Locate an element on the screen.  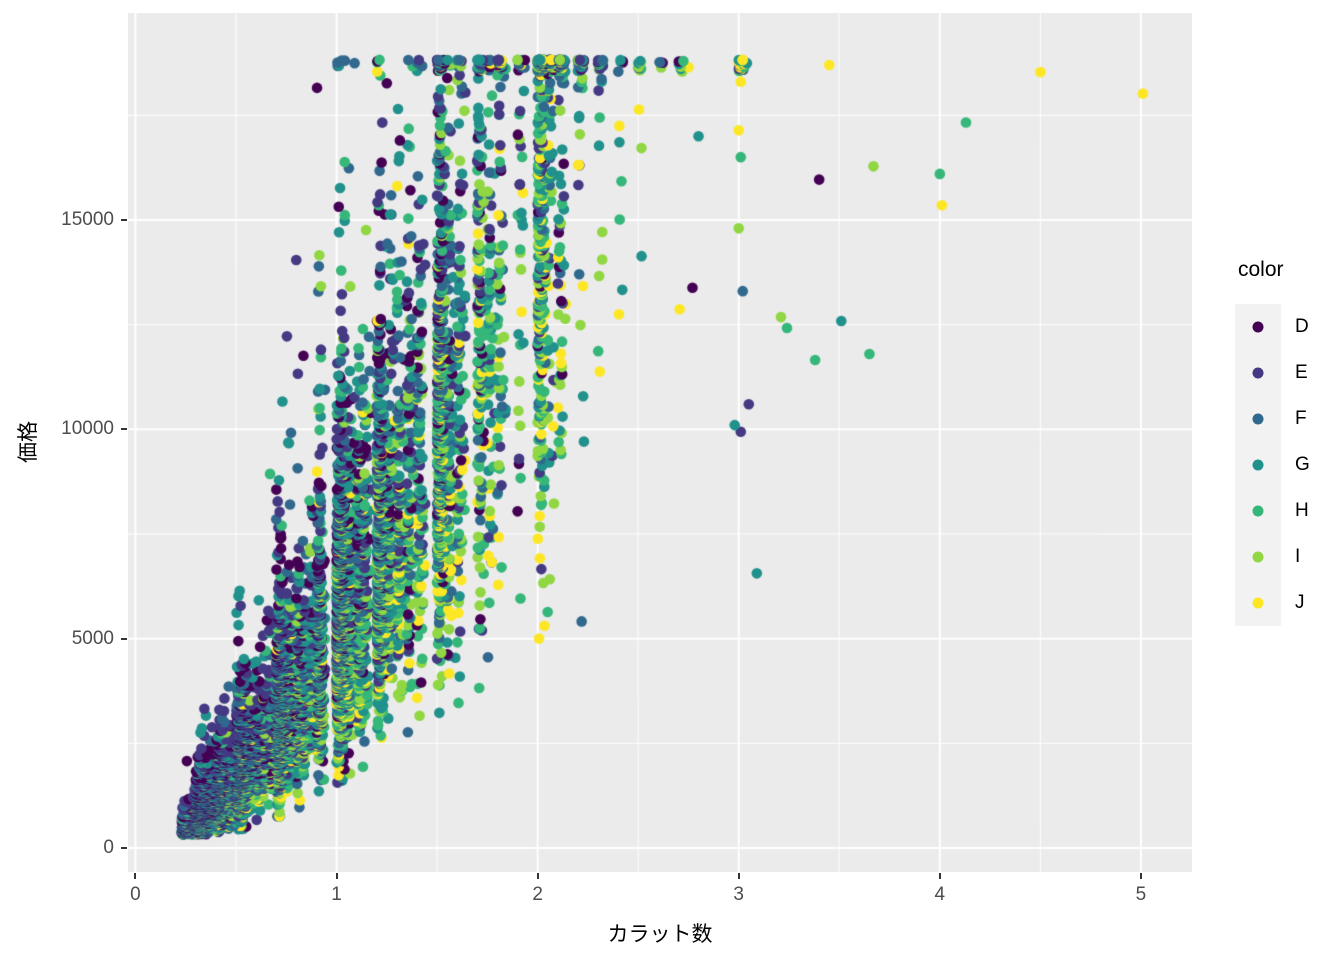
y-tick-label: 10000 is located at coordinates (87, 429).